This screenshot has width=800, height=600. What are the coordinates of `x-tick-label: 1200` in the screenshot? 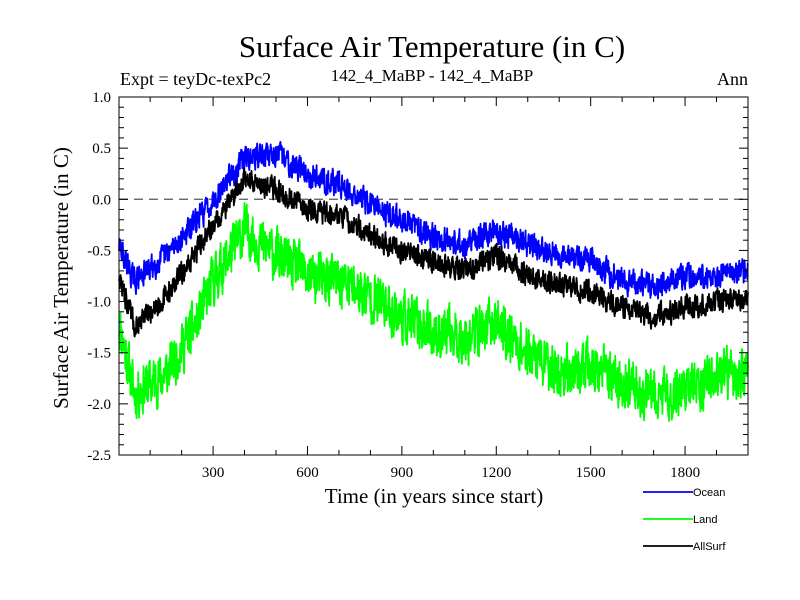 It's located at (496, 473).